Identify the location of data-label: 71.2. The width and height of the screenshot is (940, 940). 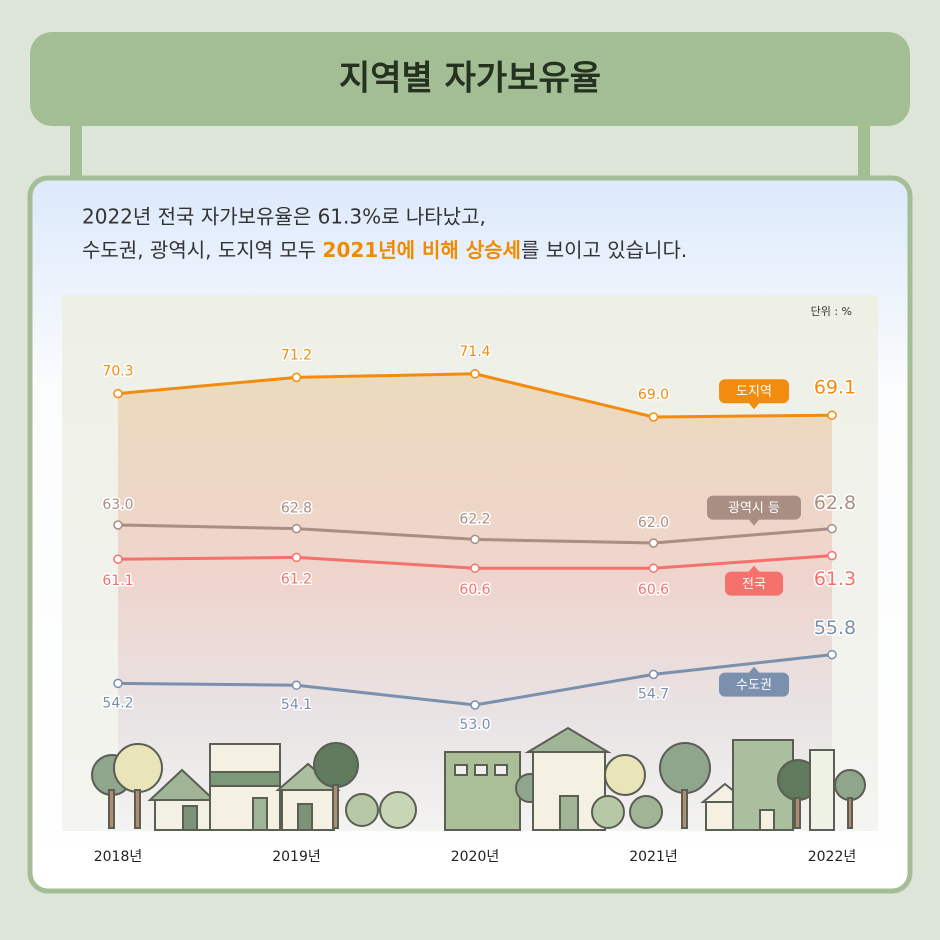
(296, 355).